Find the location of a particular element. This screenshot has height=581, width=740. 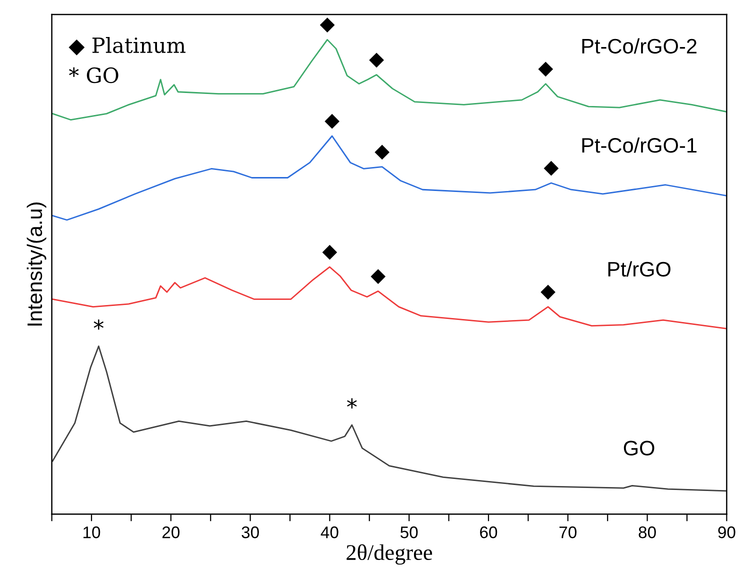

x-tick-label: 40 is located at coordinates (329, 532).